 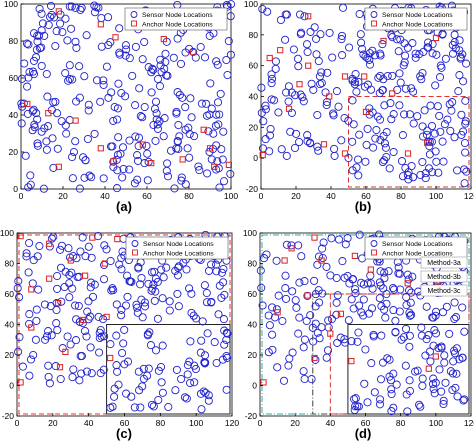 What do you see at coordinates (147, 196) in the screenshot?
I see `x-tick-label: 60` at bounding box center [147, 196].